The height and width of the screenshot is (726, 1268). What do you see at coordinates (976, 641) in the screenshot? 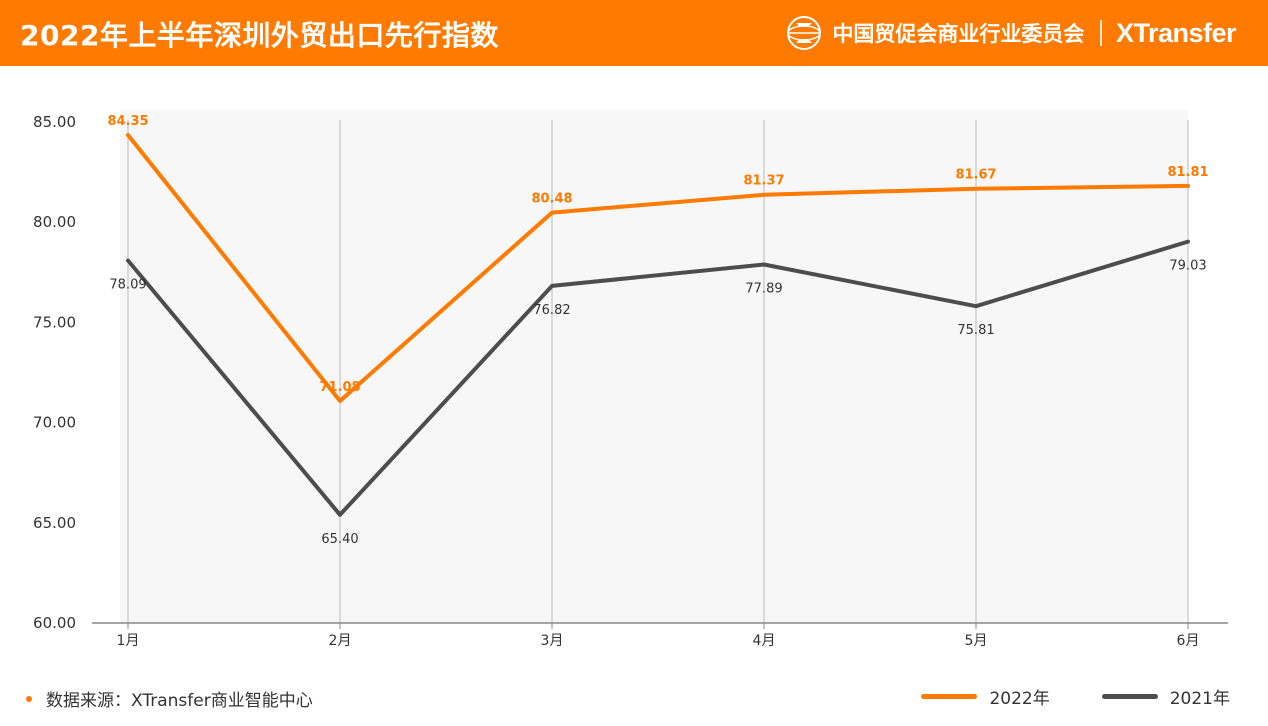
I see `x-tick-label: 5月` at bounding box center [976, 641].